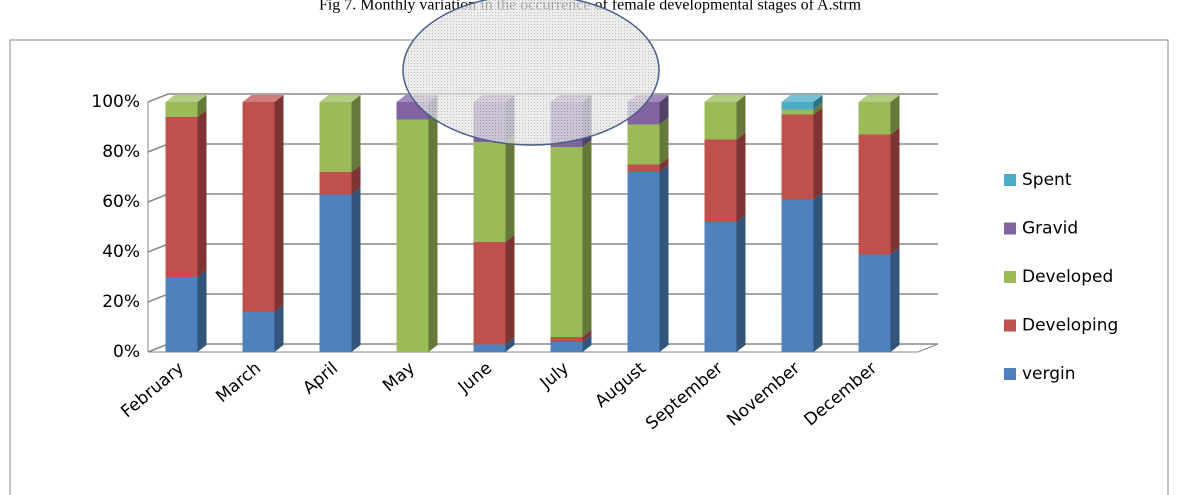  Describe the element at coordinates (542, 98) in the screenshot. I see `grid-line` at that location.